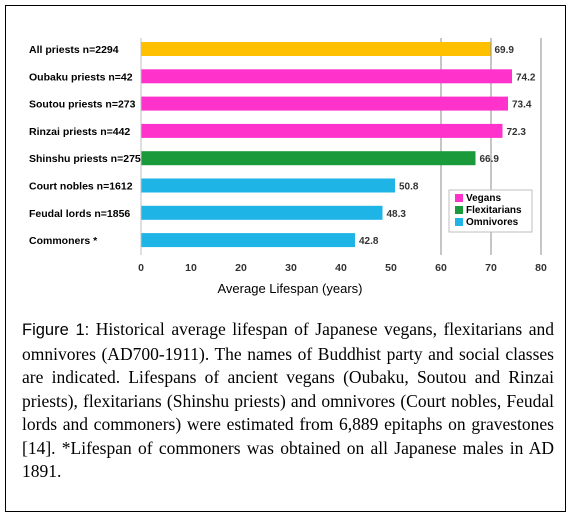 The width and height of the screenshot is (573, 519). I want to click on x-tick-20: 20, so click(241, 268).